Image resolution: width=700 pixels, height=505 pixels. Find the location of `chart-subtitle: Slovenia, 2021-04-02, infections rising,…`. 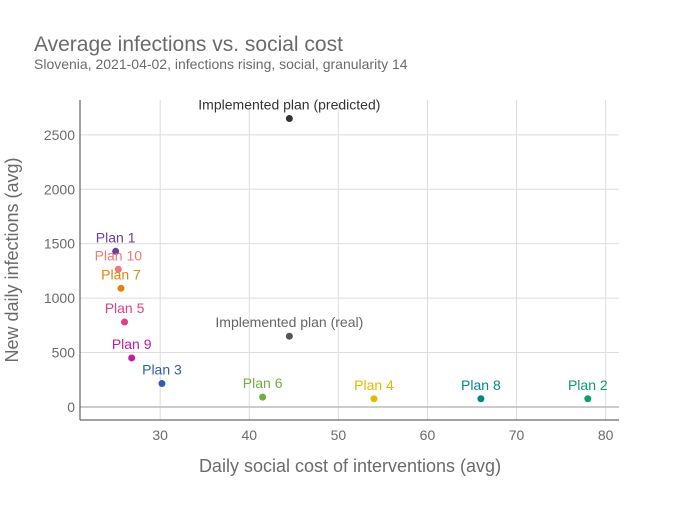

chart-subtitle: Slovenia, 2021-04-02, infections rising,… is located at coordinates (221, 64).